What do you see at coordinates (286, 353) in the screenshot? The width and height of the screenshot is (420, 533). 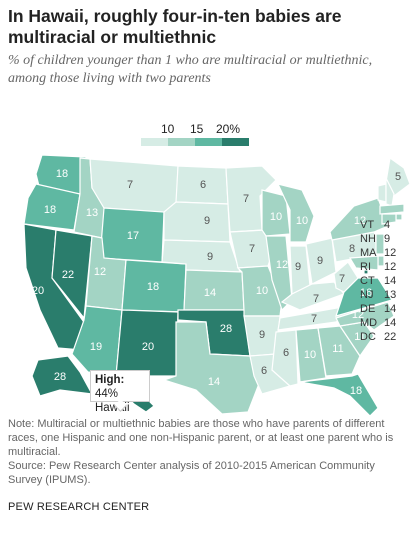 I see `label-ms: 6` at bounding box center [286, 353].